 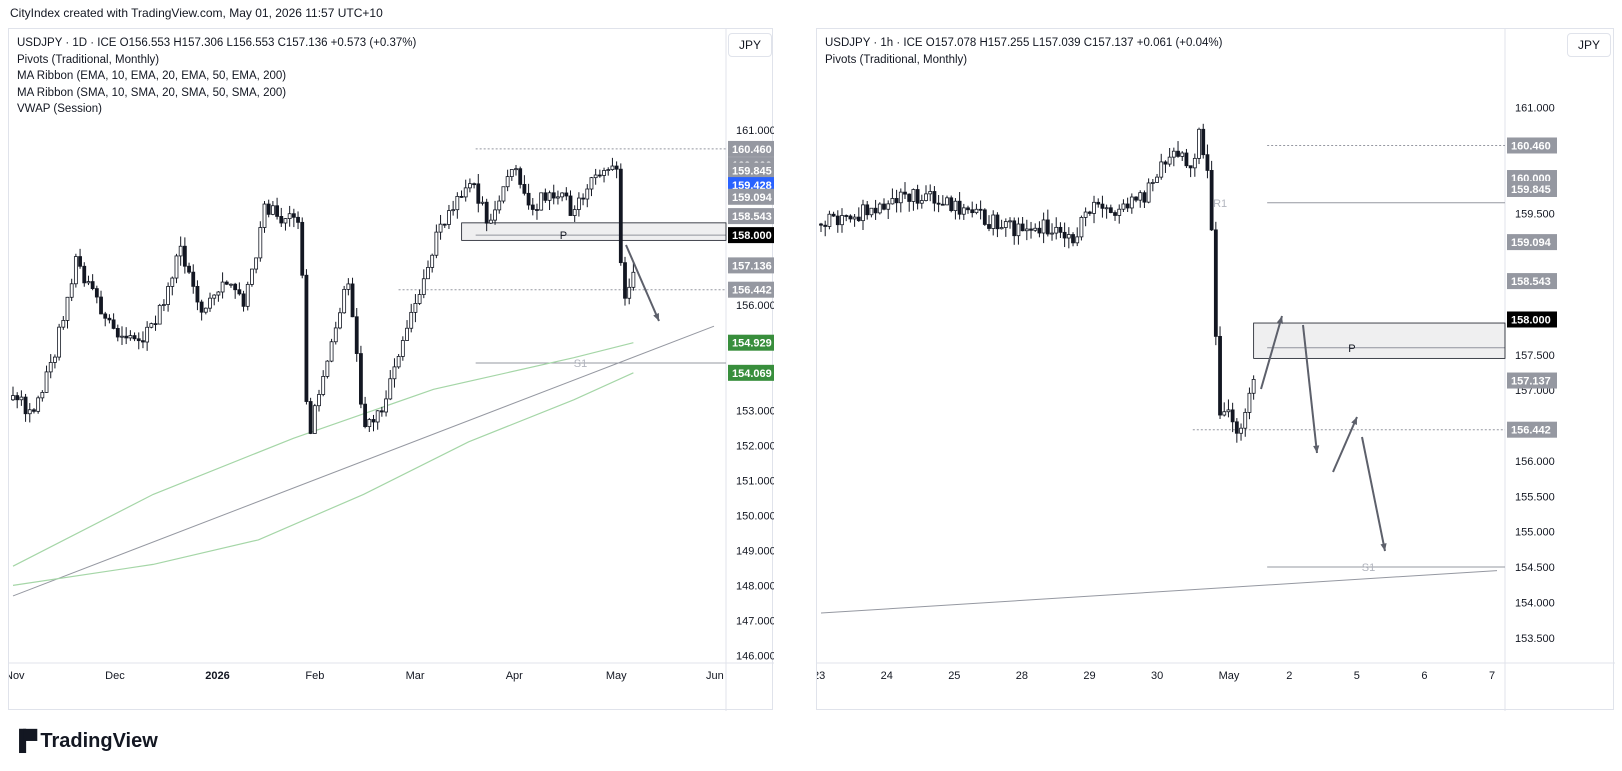 I want to click on y-tick-label: 157.500, so click(x=1535, y=356).